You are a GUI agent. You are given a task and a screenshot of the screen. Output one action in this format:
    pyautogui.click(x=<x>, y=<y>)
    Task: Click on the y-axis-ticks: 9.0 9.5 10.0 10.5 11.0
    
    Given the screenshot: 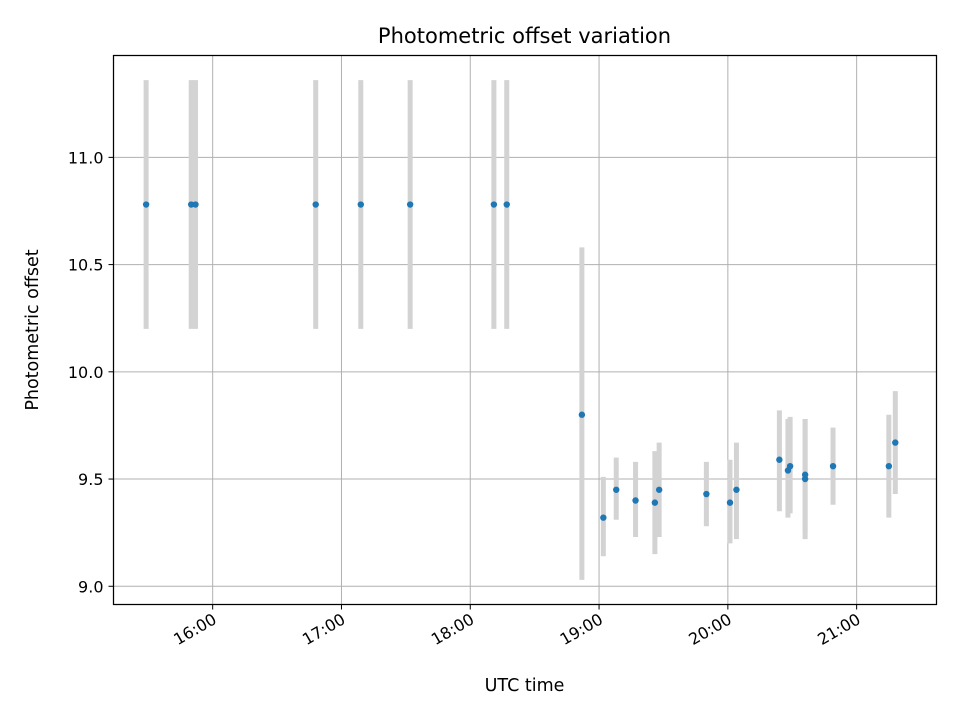 What is the action you would take?
    pyautogui.click(x=91, y=372)
    